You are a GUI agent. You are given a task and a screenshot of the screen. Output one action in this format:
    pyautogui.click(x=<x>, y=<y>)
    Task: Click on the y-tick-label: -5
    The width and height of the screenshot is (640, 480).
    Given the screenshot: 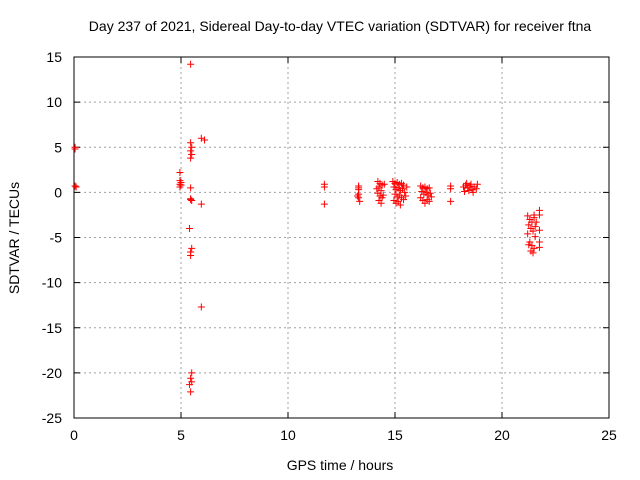 What is the action you would take?
    pyautogui.click(x=56, y=238)
    